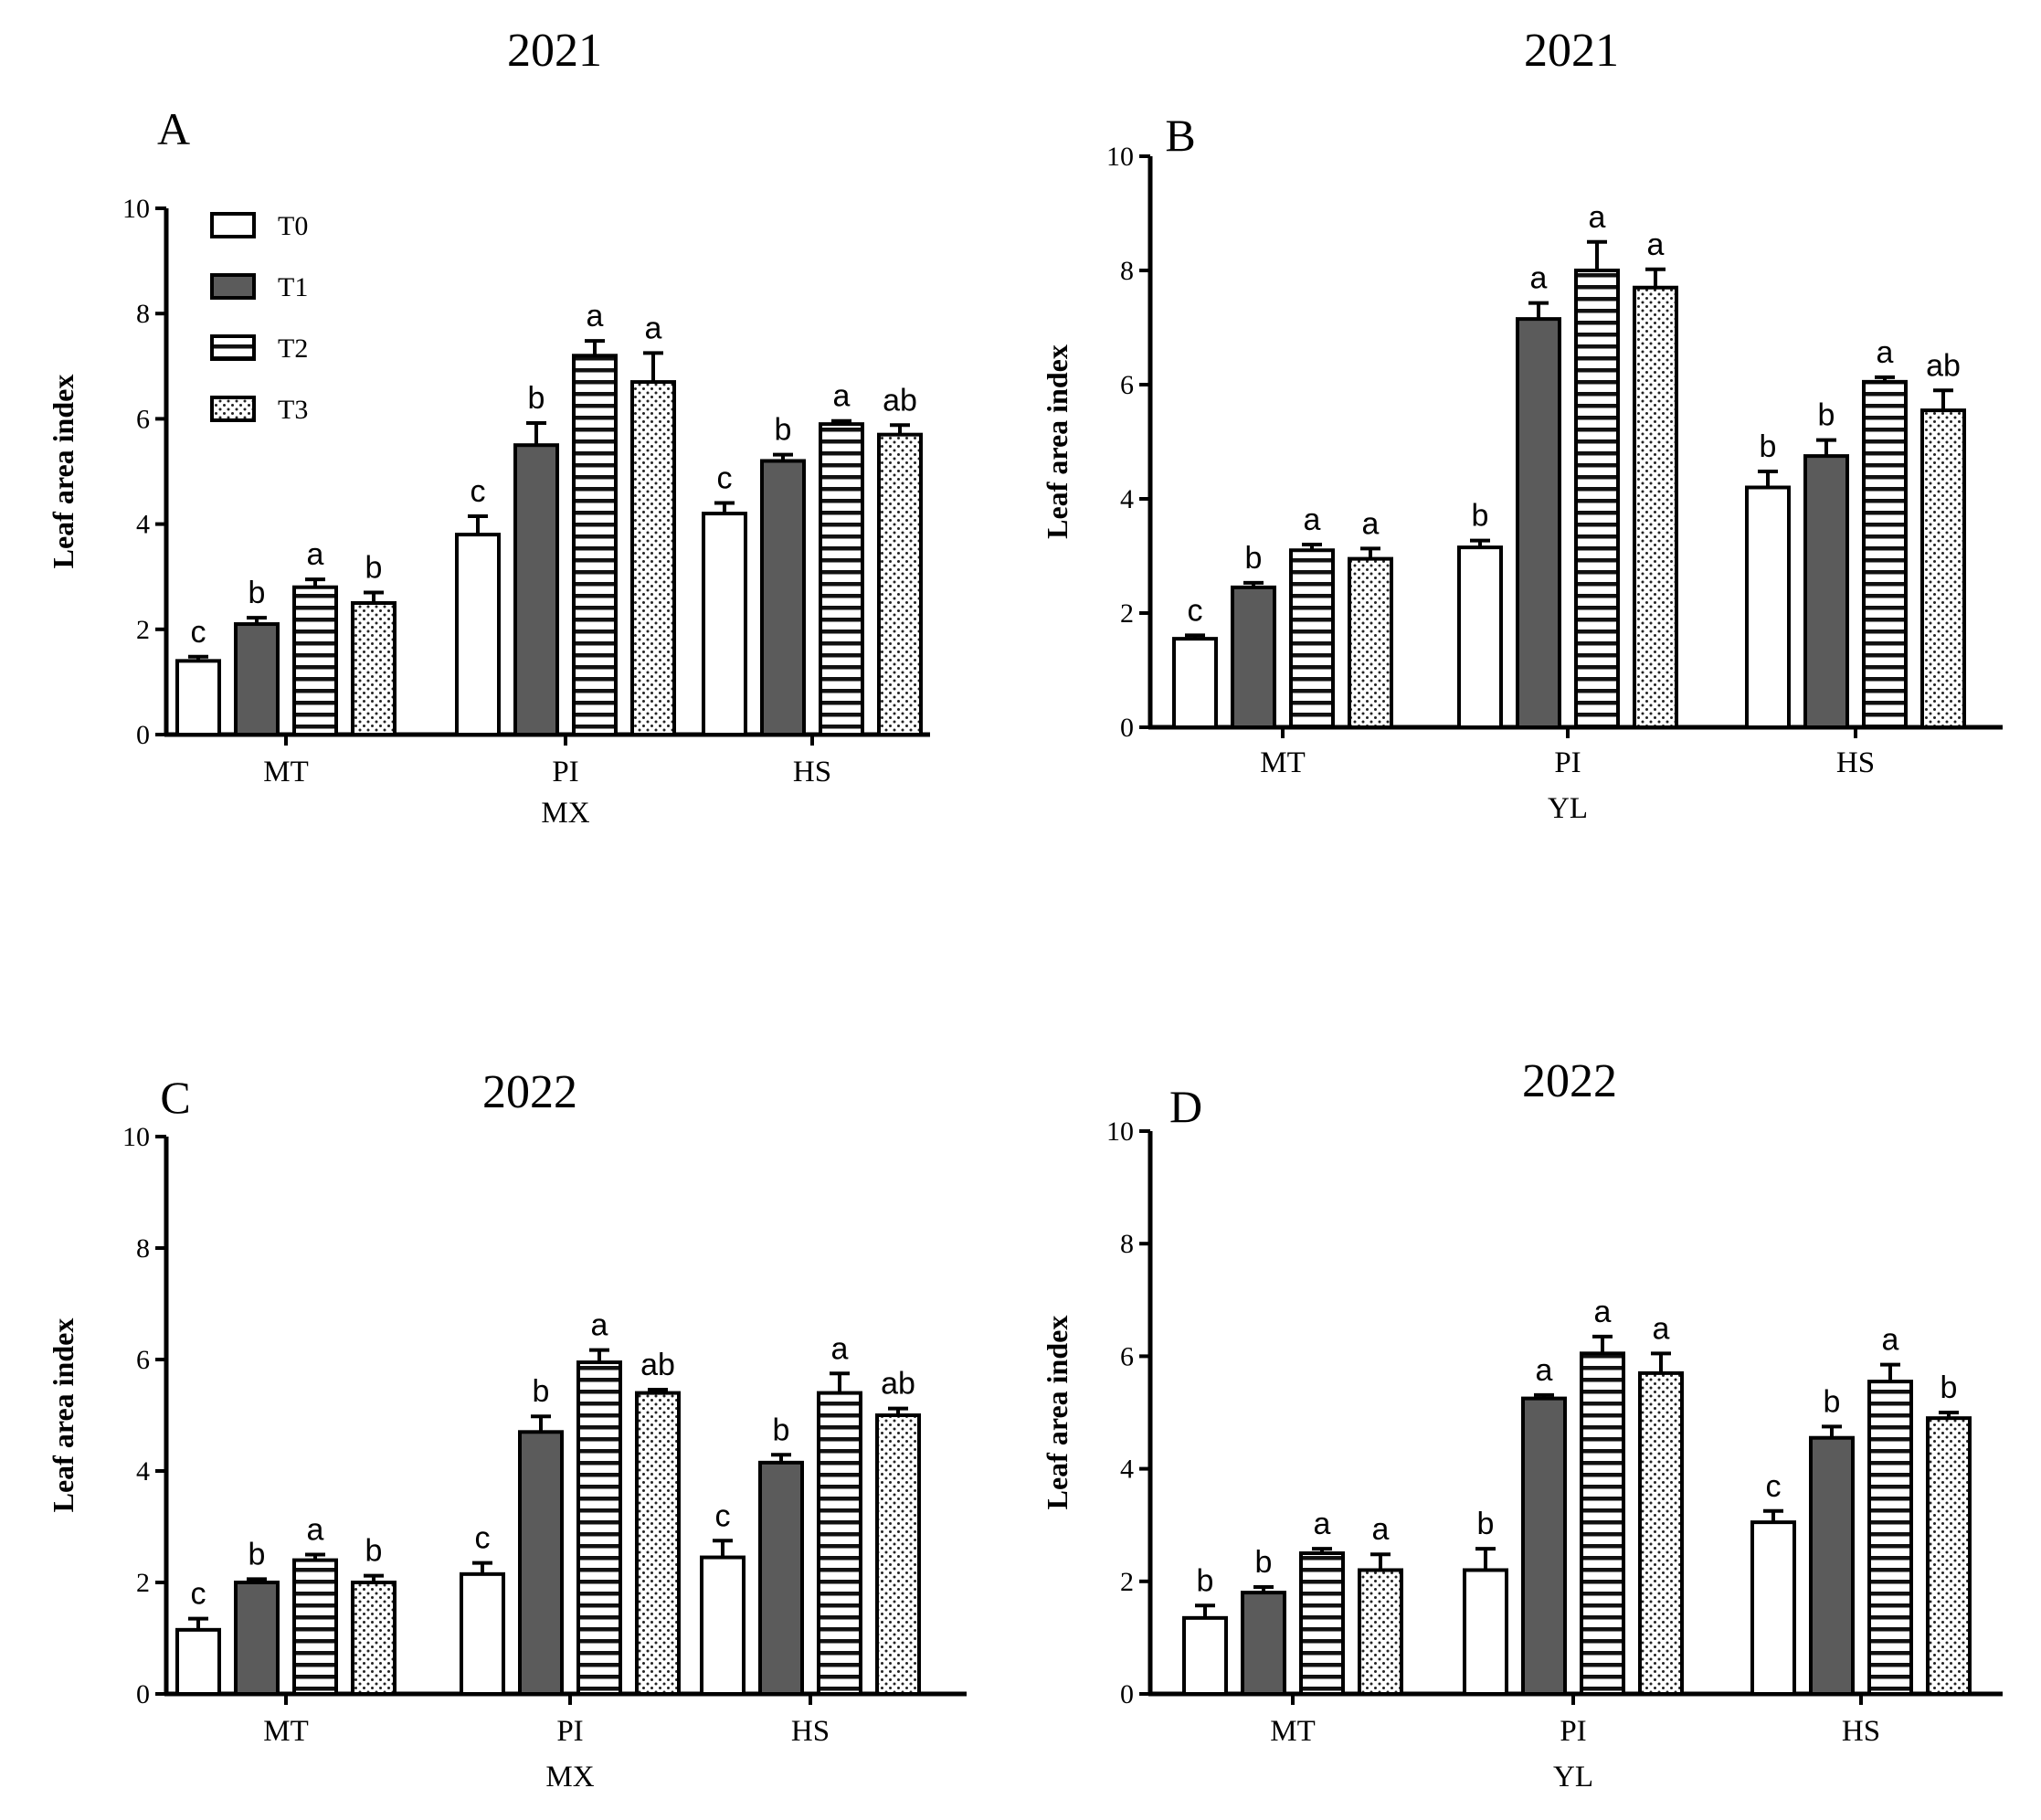 The image size is (2041, 1820). Describe the element at coordinates (1571, 51) in the screenshot. I see `panel-title: 2021` at that location.